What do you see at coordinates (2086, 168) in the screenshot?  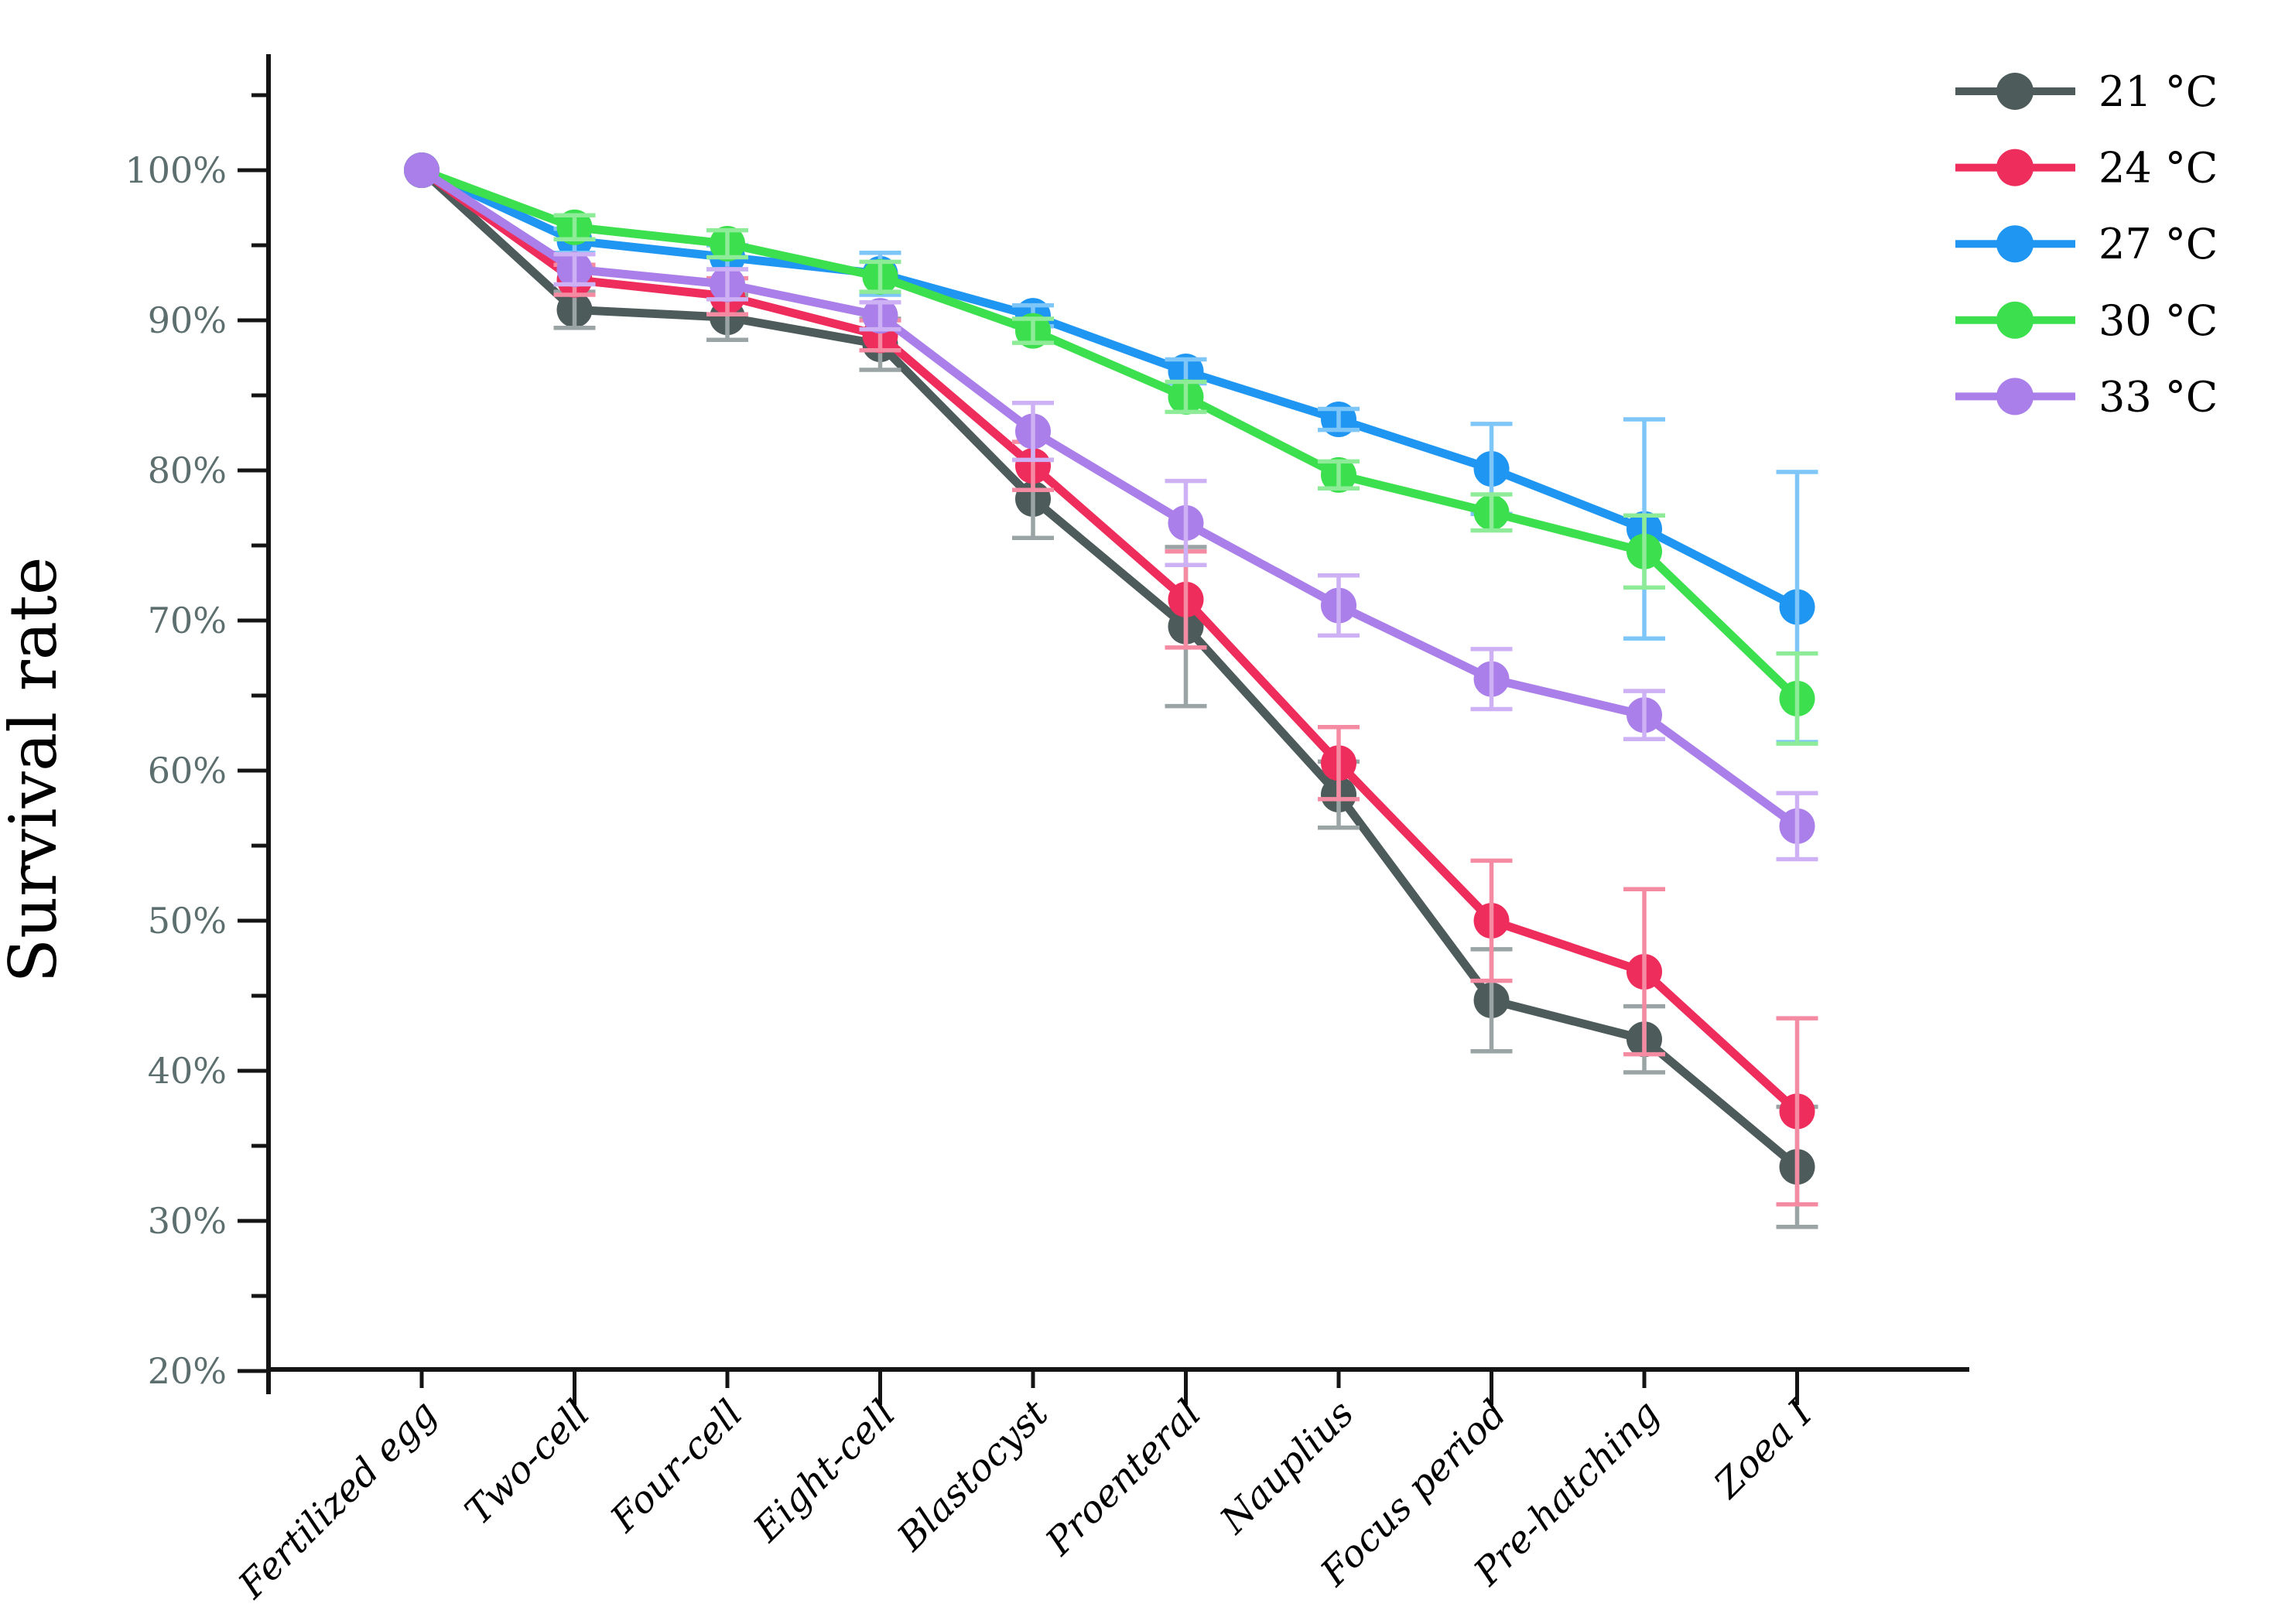 I see `legend-item: 24 °C` at bounding box center [2086, 168].